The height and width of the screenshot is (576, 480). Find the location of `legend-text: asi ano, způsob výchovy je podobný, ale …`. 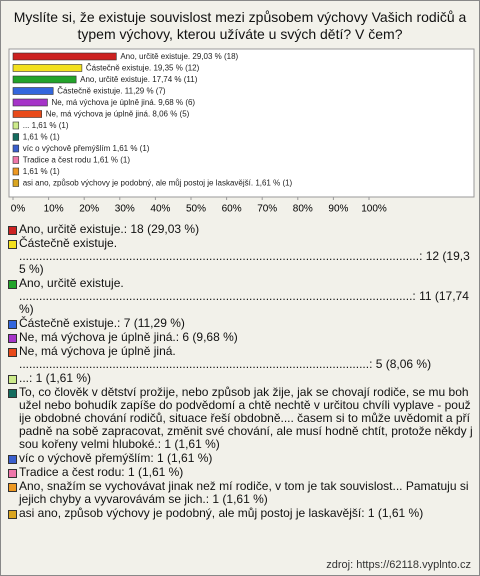

legend-text: asi ano, způsob výchovy je podobný, ale … is located at coordinates (221, 513).